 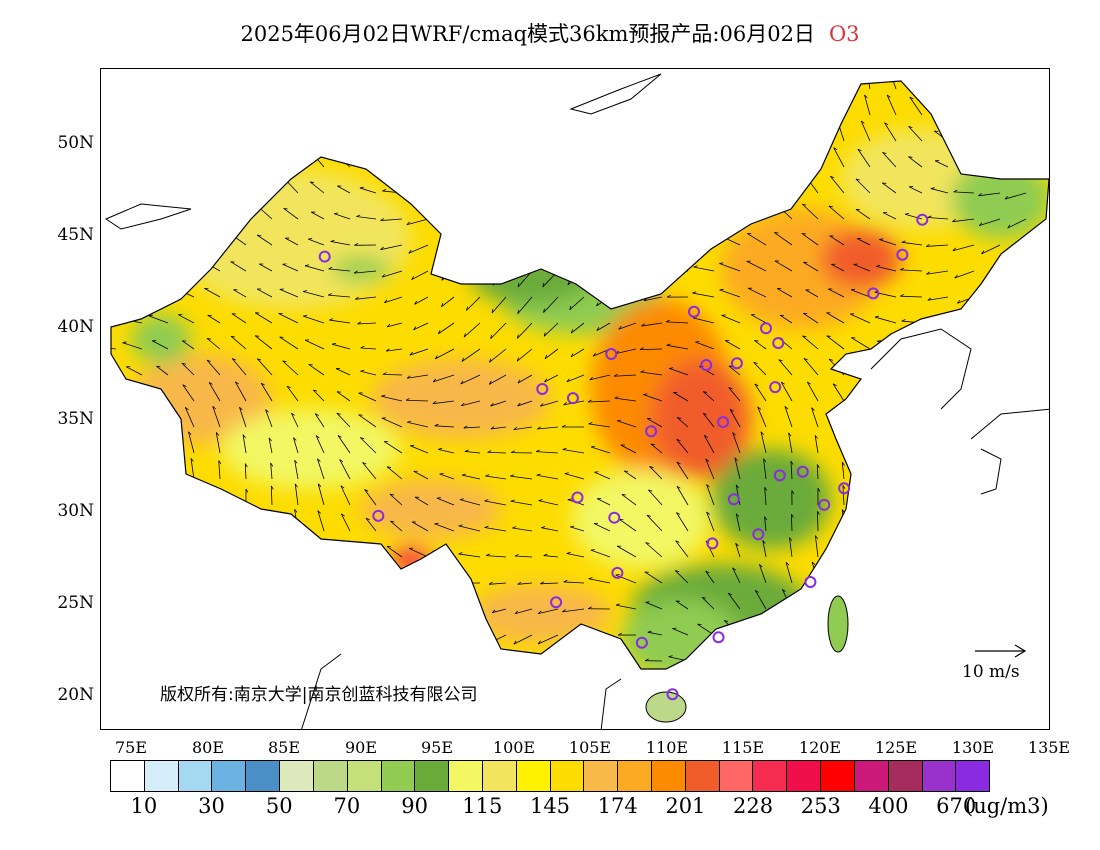 What do you see at coordinates (1009, 424) in the screenshot?
I see `coastline` at bounding box center [1009, 424].